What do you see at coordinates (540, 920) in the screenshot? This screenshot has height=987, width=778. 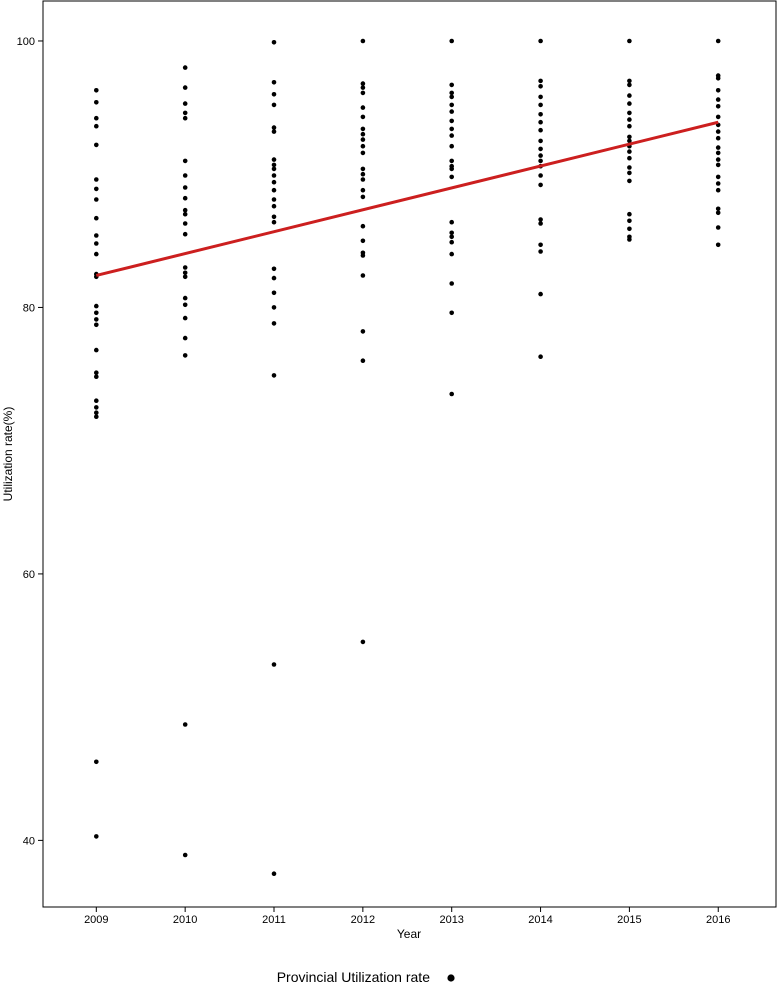 I see `x-tick-label: 2014` at bounding box center [540, 920].